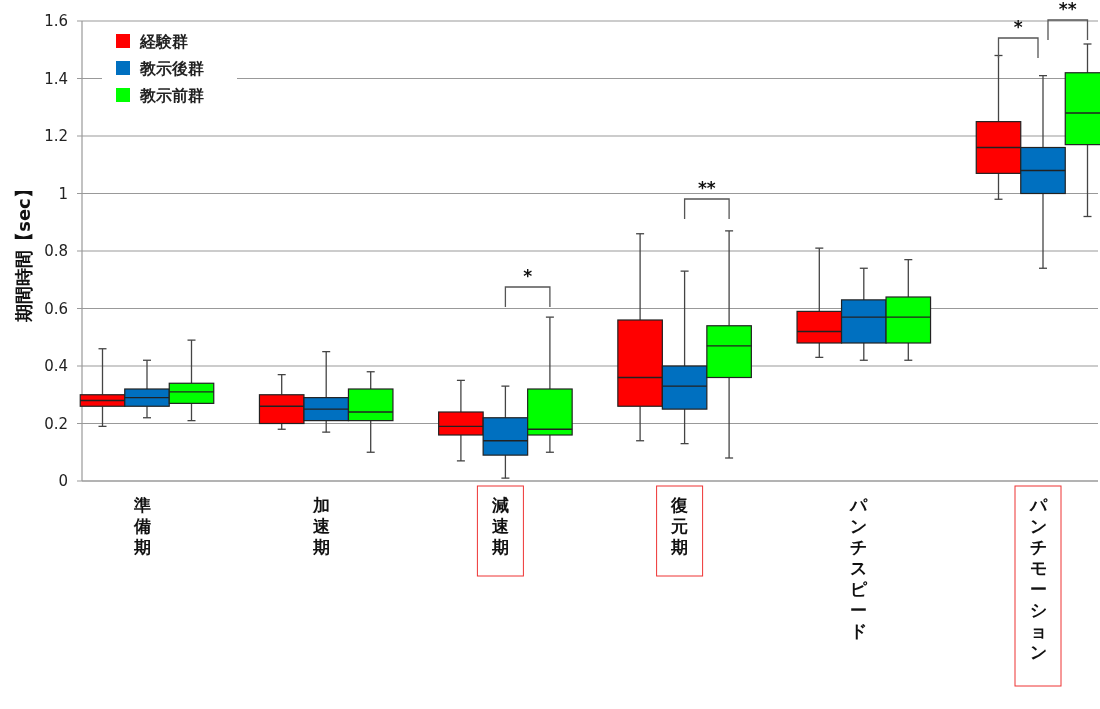  What do you see at coordinates (56, 136) in the screenshot?
I see `y-tick-label: 1.2` at bounding box center [56, 136].